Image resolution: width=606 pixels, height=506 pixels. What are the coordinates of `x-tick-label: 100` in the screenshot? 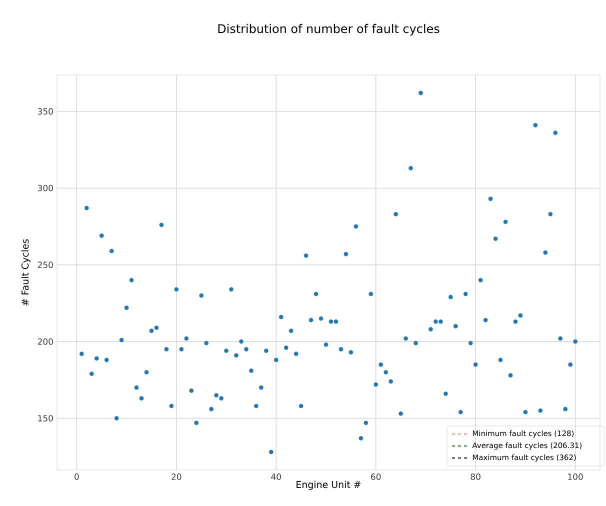 It's located at (575, 477).